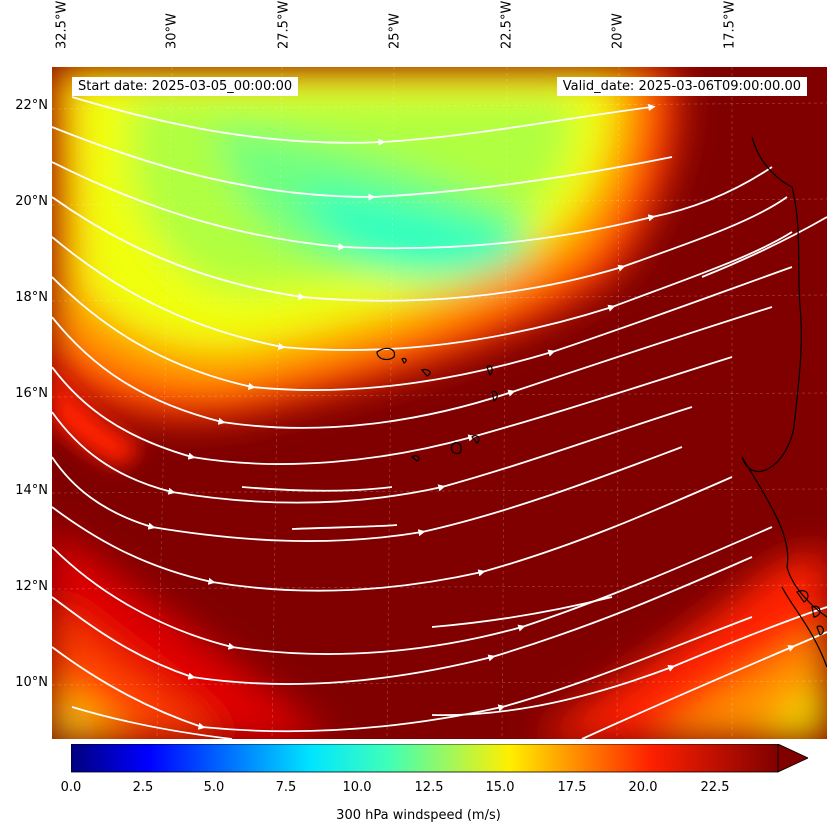  I want to click on colorbar-label: 300 hPa windspeed (m/s), so click(418, 815).